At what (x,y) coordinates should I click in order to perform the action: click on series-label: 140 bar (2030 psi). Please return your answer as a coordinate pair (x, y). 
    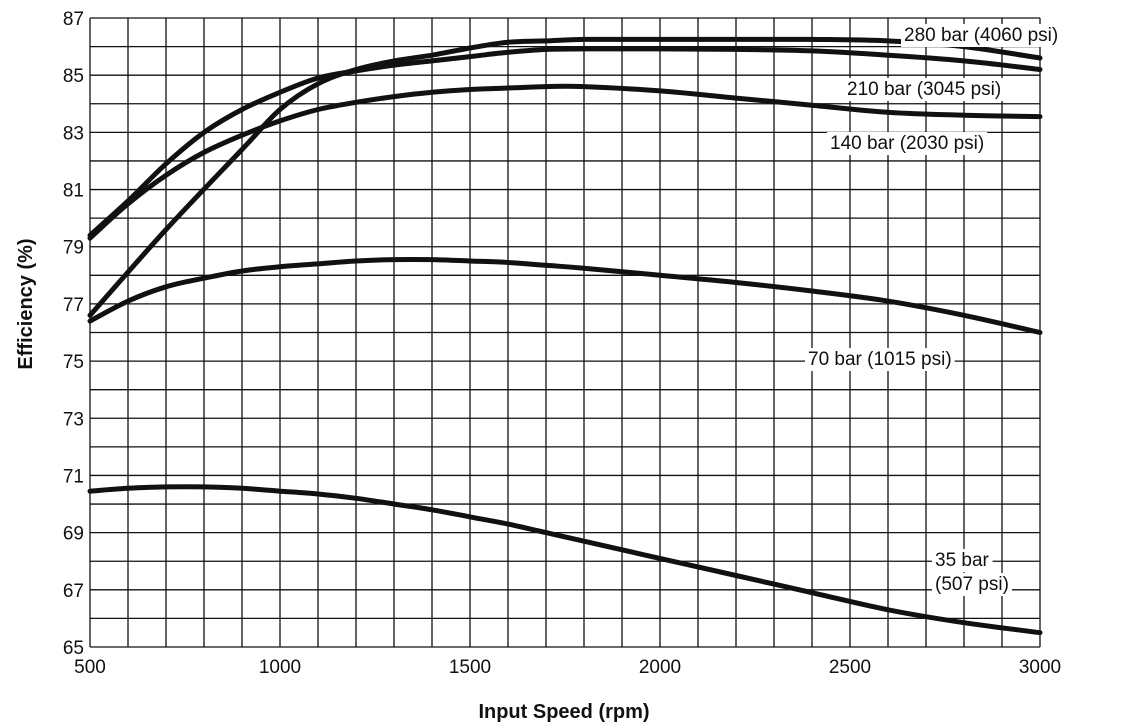
    Looking at the image, I should click on (907, 143).